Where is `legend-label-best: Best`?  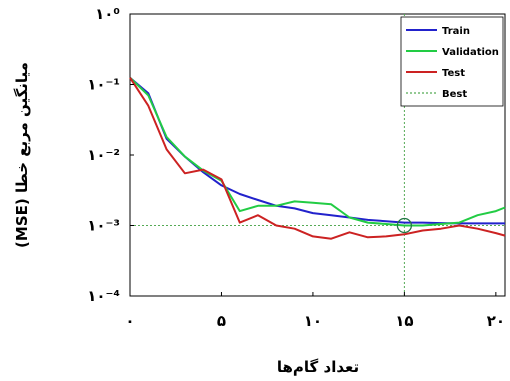 legend-label-best: Best is located at coordinates (454, 94).